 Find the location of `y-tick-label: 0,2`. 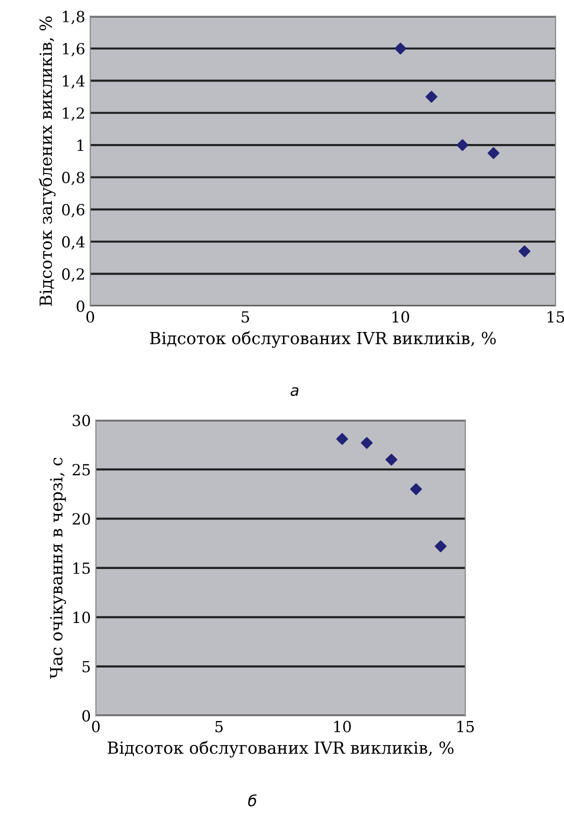

y-tick-label: 0,2 is located at coordinates (73, 275).